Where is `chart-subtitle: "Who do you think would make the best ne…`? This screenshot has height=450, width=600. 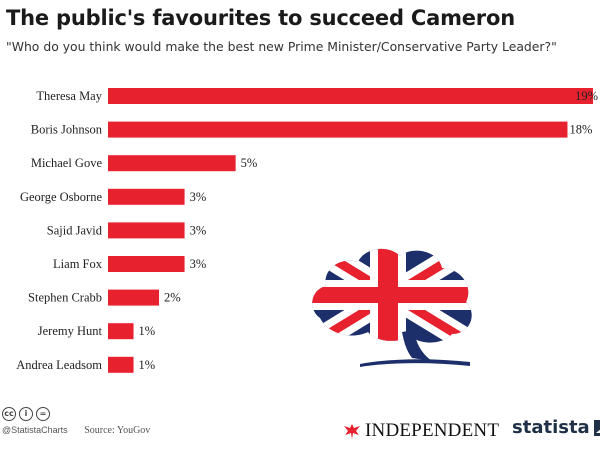
chart-subtitle: "Who do you think would make the best ne… is located at coordinates (281, 46).